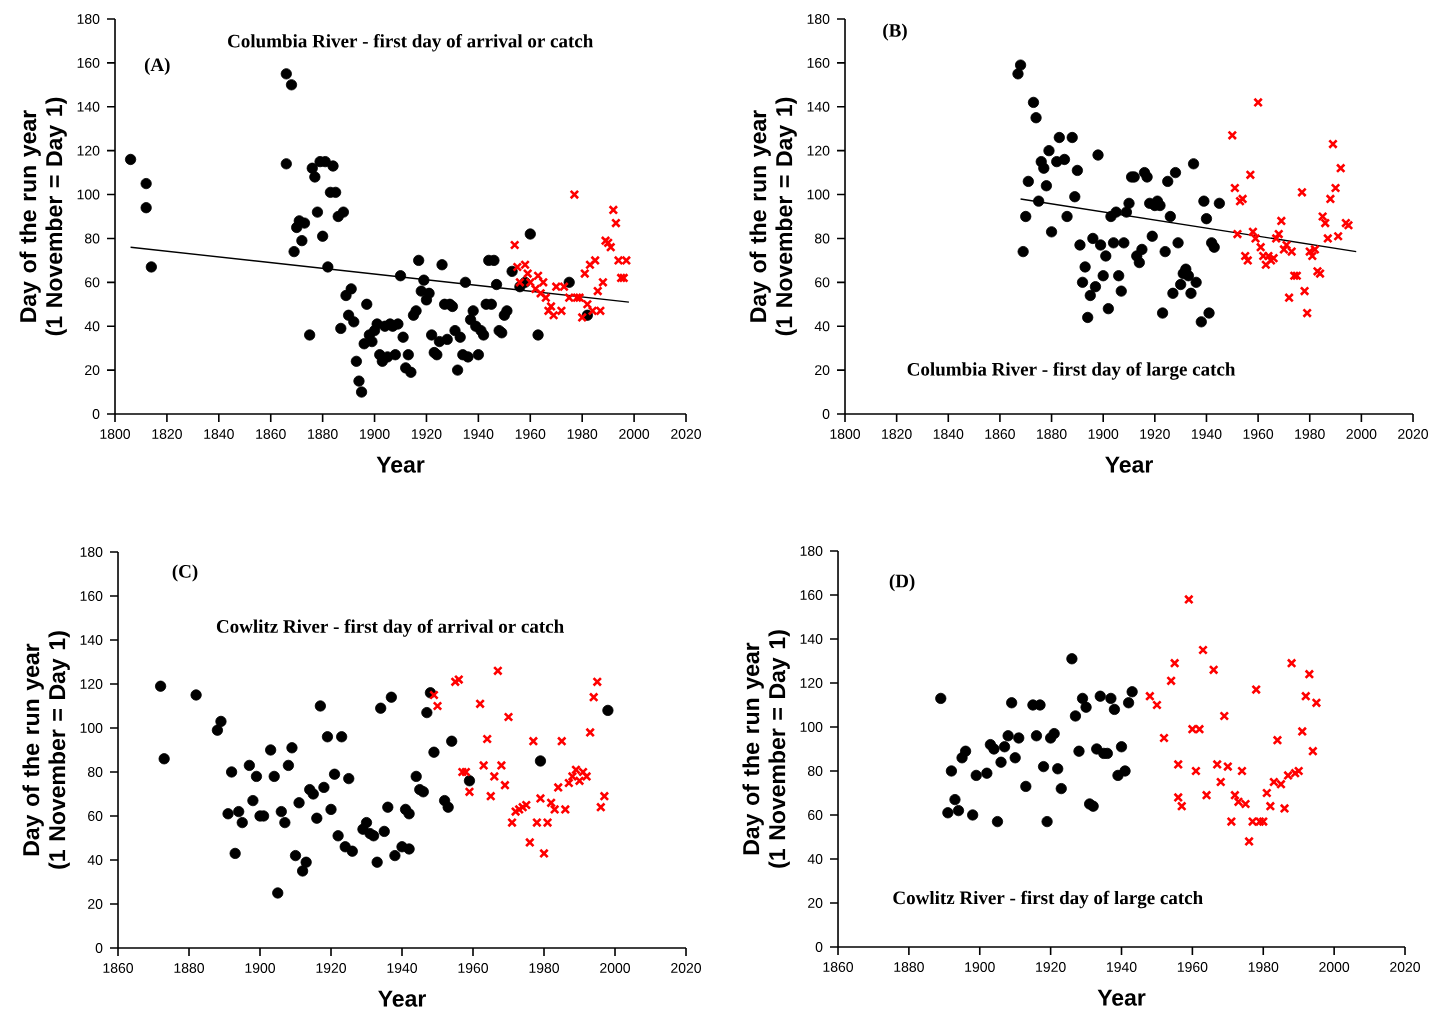 This screenshot has width=1445, height=1019. I want to click on x-tick-label: 1840, so click(948, 434).